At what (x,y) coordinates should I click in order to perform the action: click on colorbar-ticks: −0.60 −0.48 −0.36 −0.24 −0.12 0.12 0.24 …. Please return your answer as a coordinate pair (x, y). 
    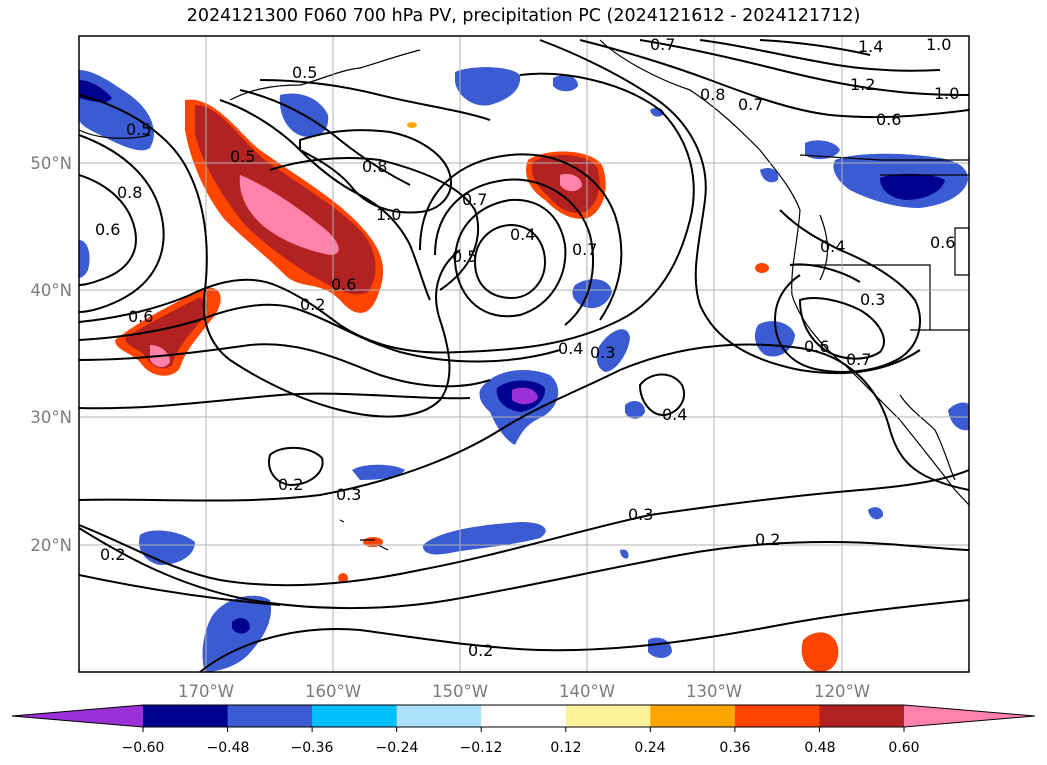
    Looking at the image, I should click on (521, 741).